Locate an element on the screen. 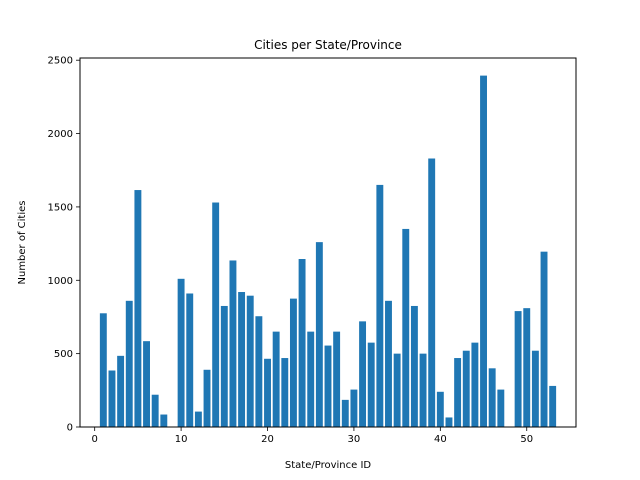  y-axis-label: Number of Cities is located at coordinates (22, 243).